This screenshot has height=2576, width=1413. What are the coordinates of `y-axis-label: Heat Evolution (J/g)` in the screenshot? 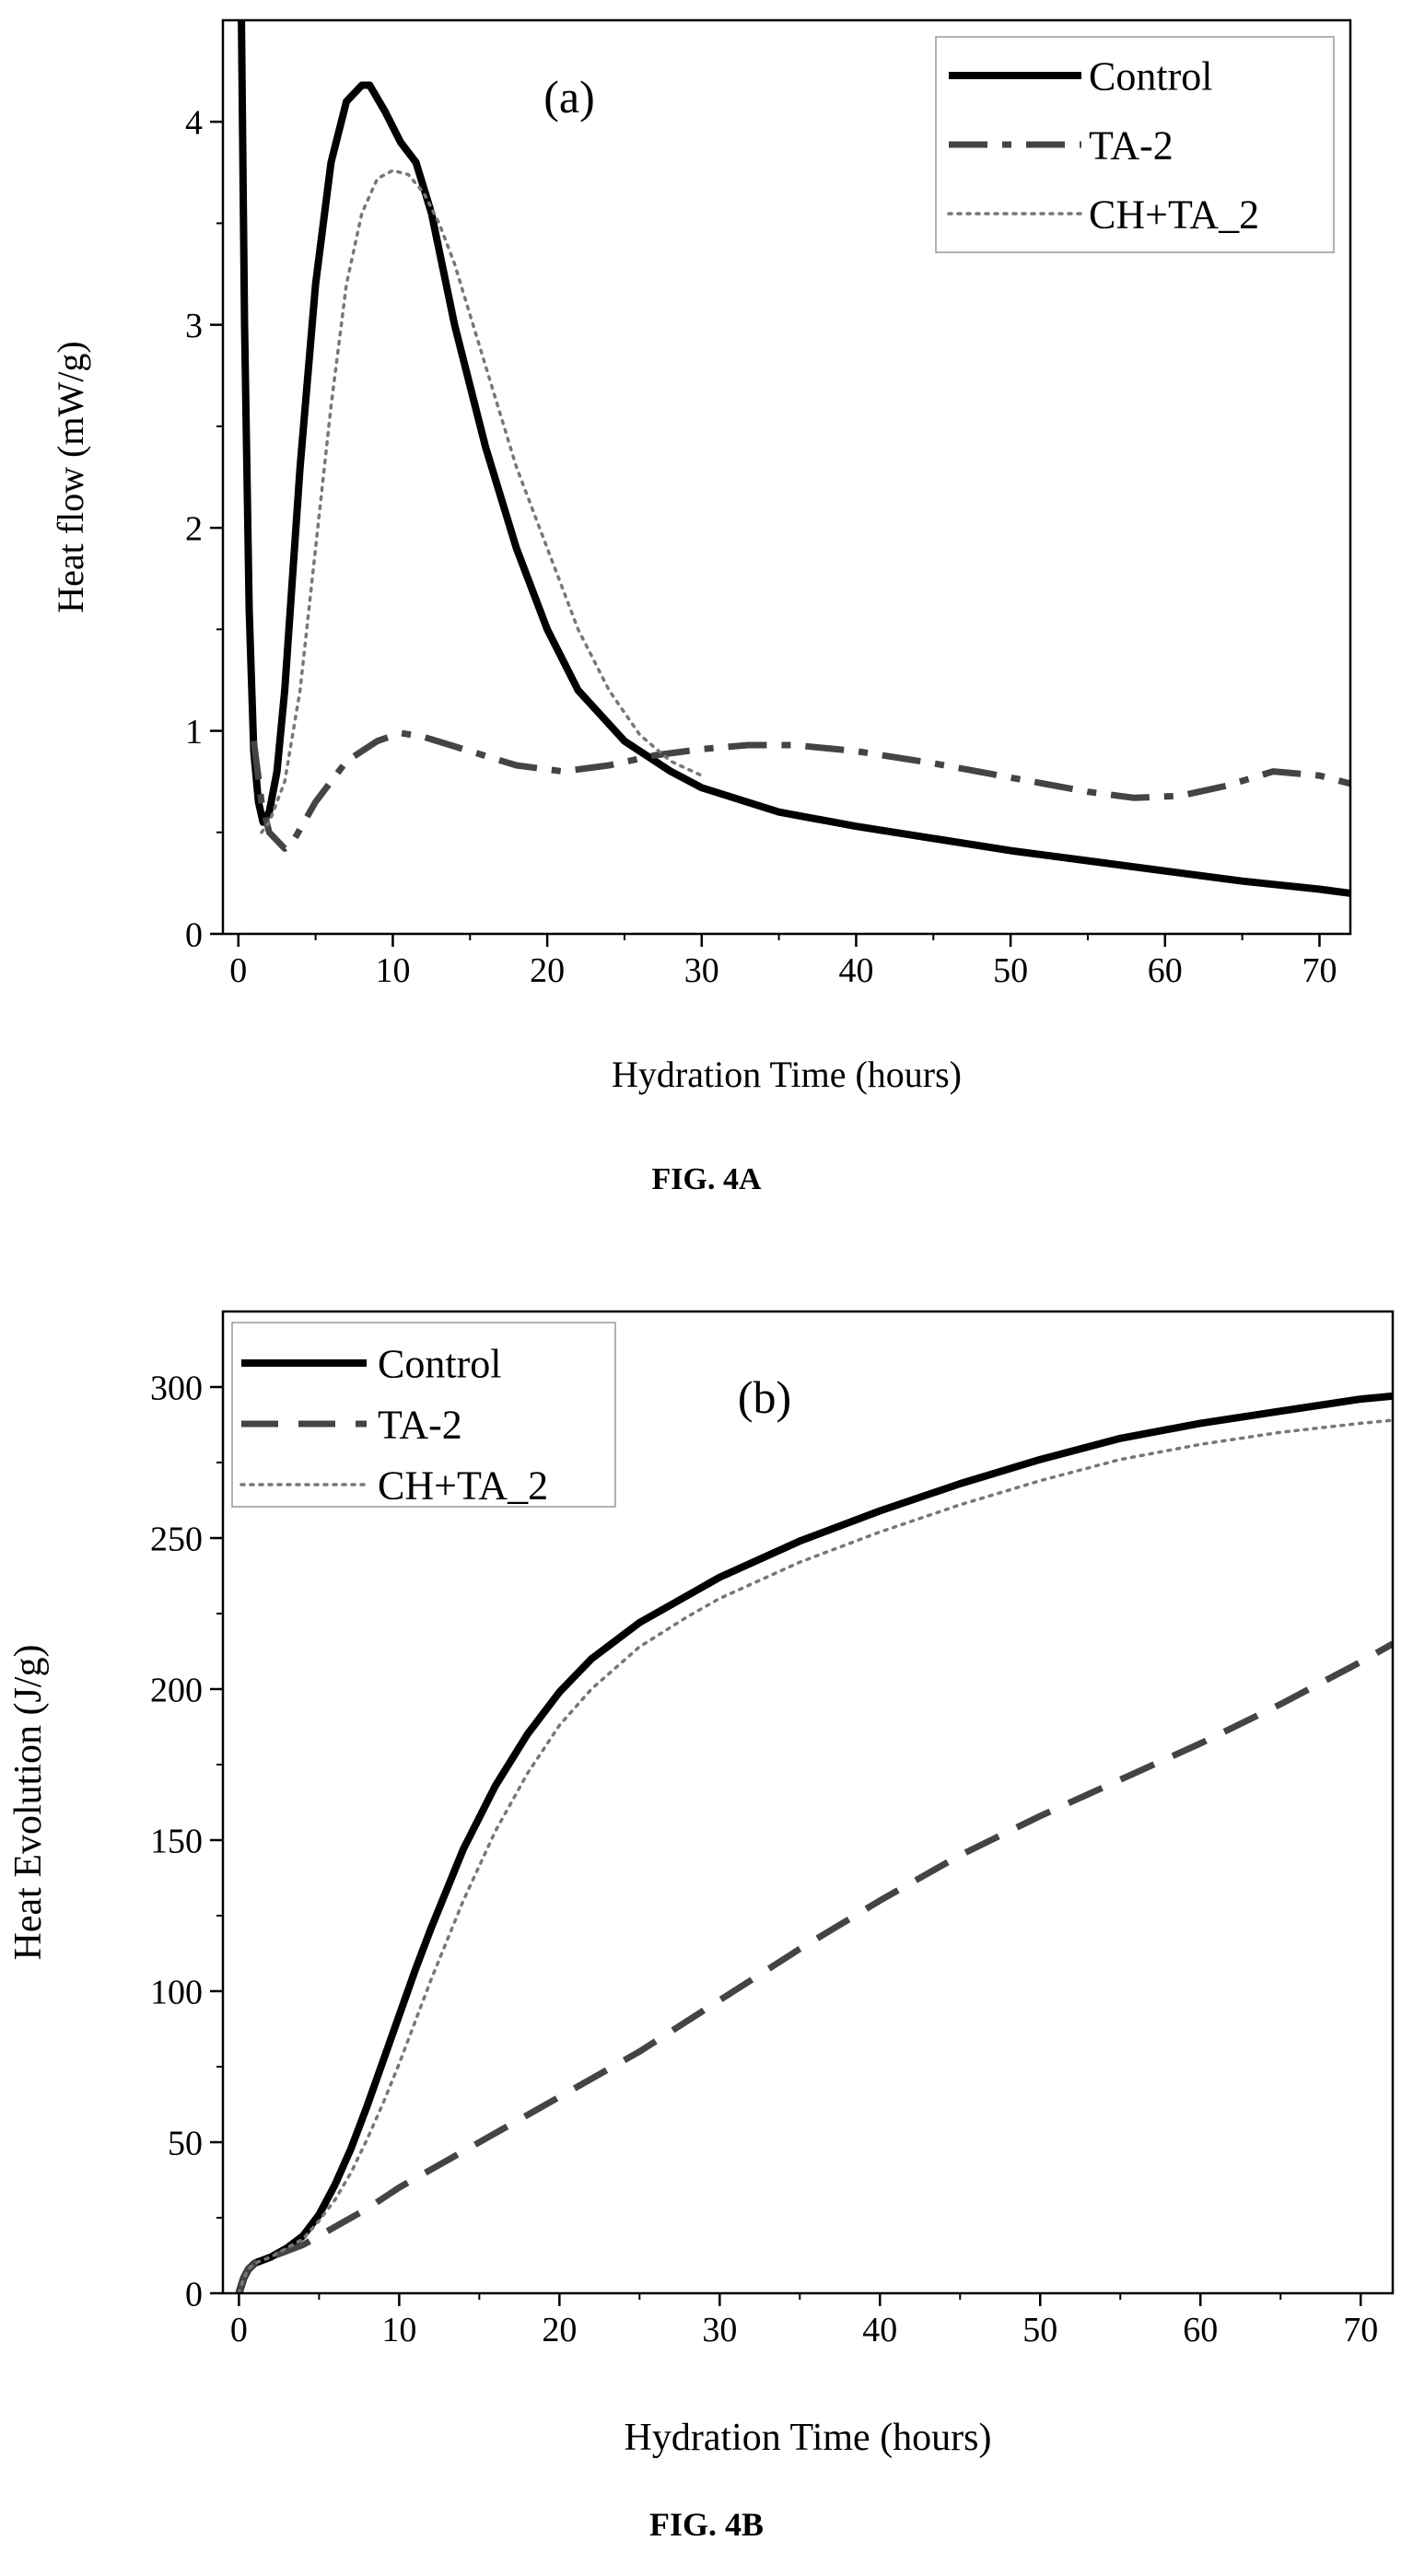 It's located at (29, 1803).